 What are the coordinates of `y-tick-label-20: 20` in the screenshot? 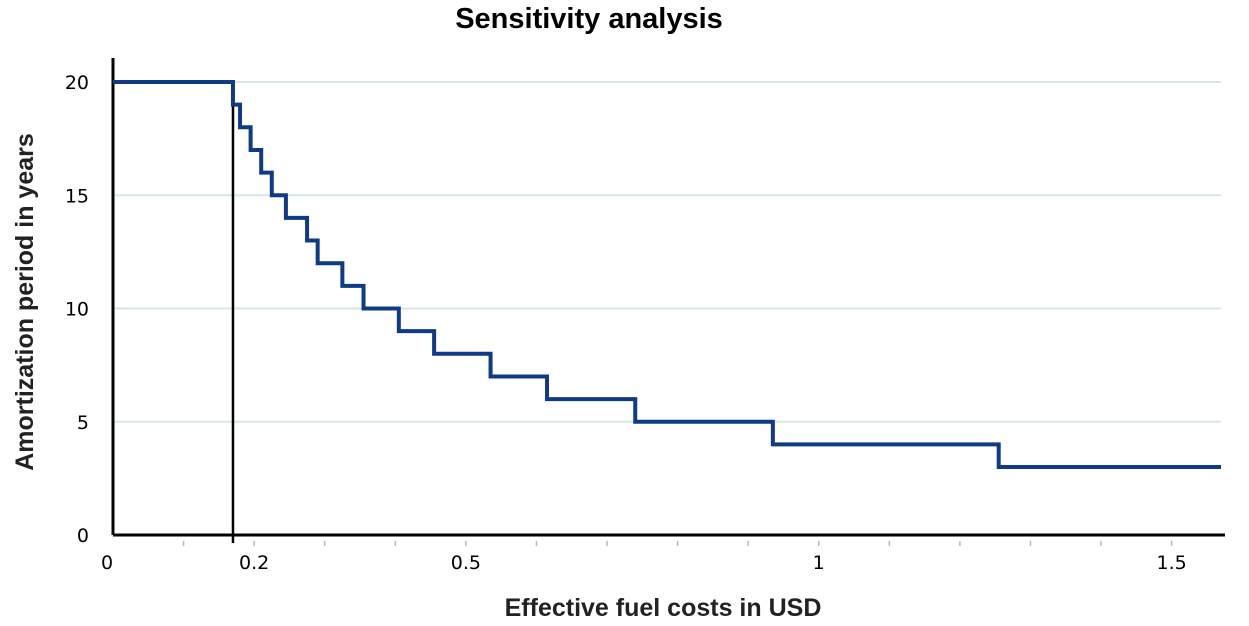 It's located at (77, 83).